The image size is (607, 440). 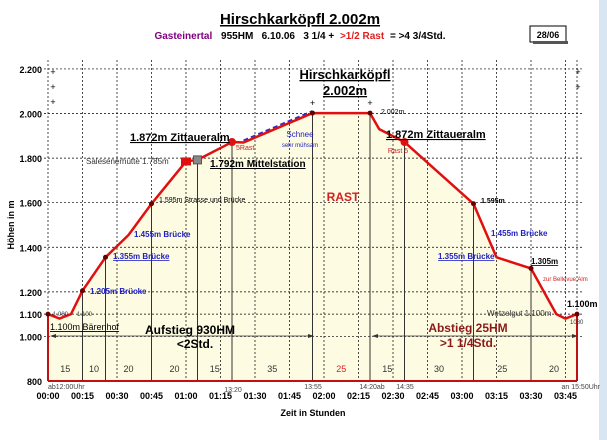 I want to click on x-tick-label: 00:00, so click(x=47, y=396).